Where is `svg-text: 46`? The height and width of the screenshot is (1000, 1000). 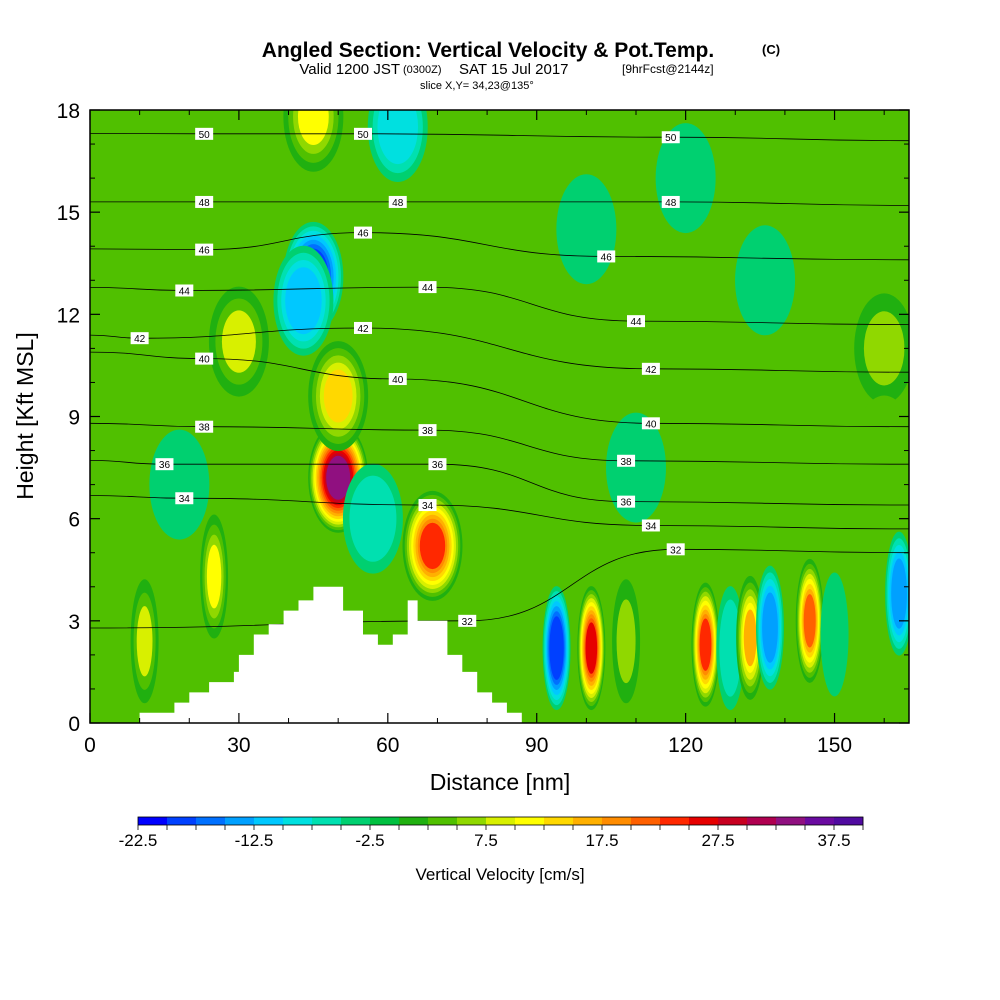 svg-text: 46 is located at coordinates (607, 257).